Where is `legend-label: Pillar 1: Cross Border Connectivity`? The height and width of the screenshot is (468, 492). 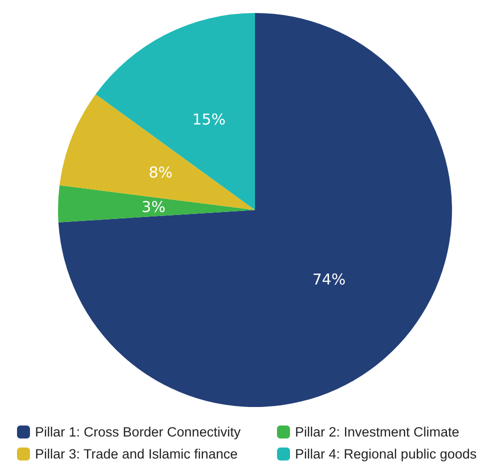 legend-label: Pillar 1: Cross Border Connectivity is located at coordinates (138, 432).